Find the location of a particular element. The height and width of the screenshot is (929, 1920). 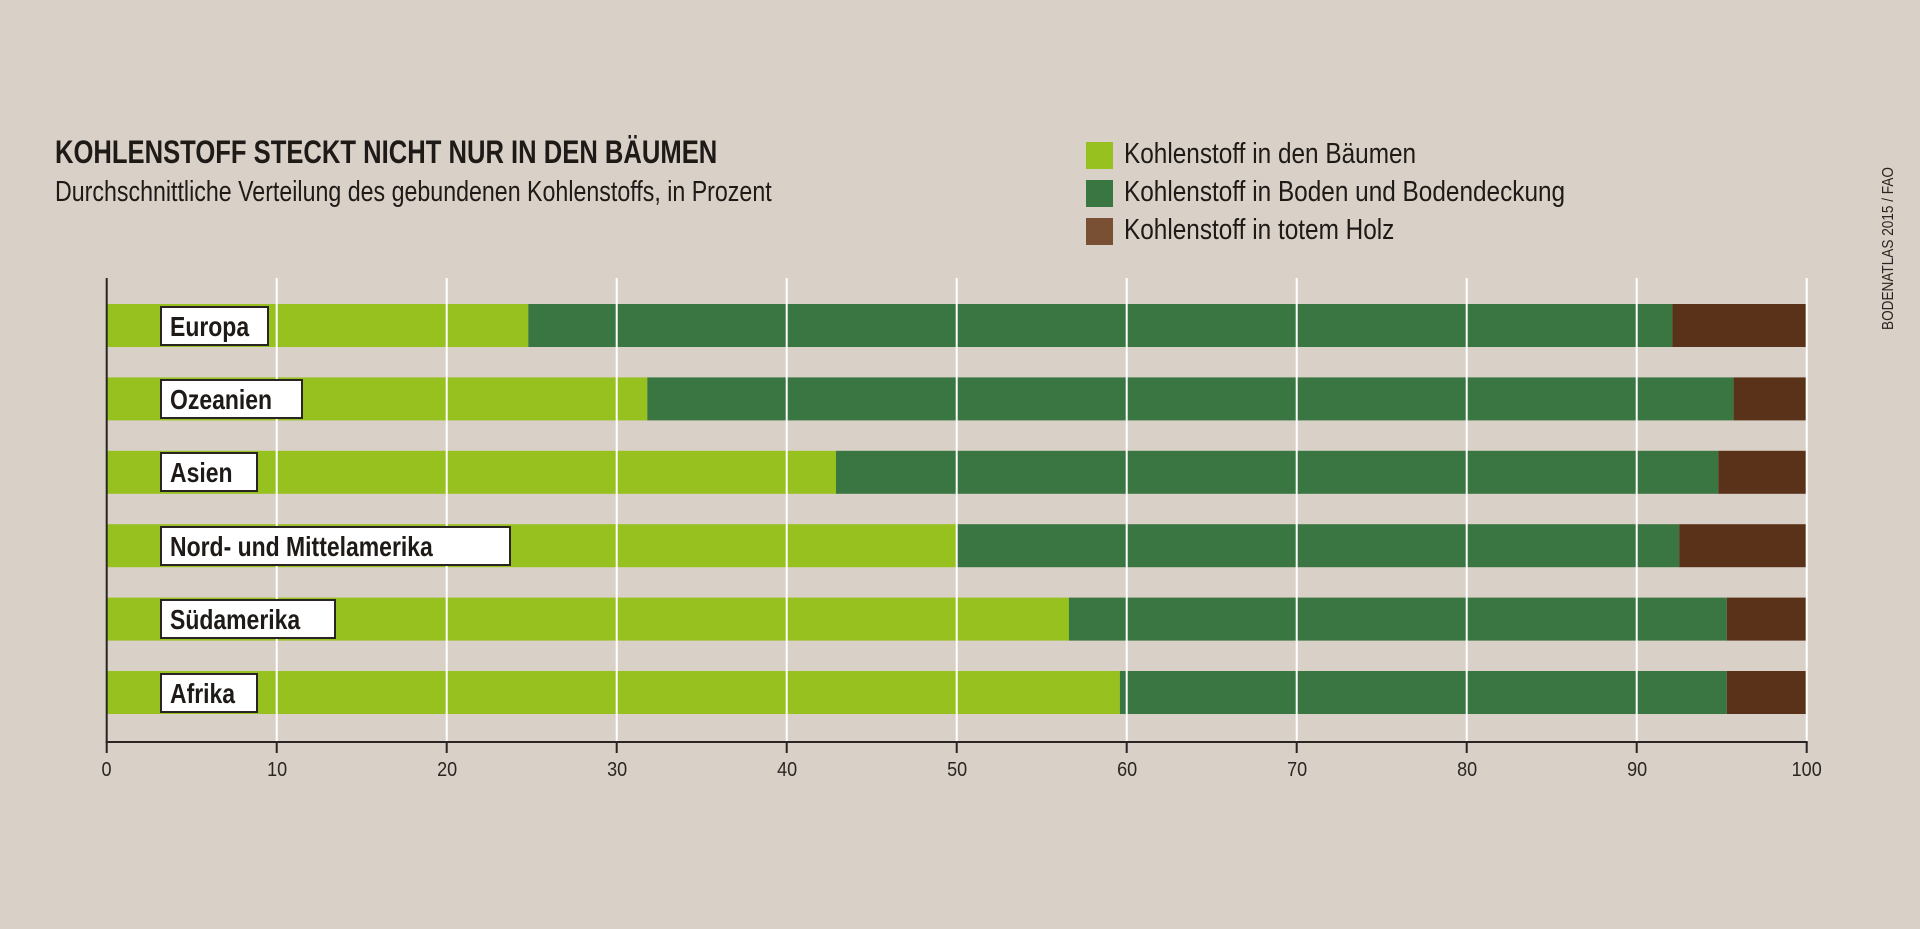

legend-label: Kohlenstoff in den Bäumen is located at coordinates (1270, 154).